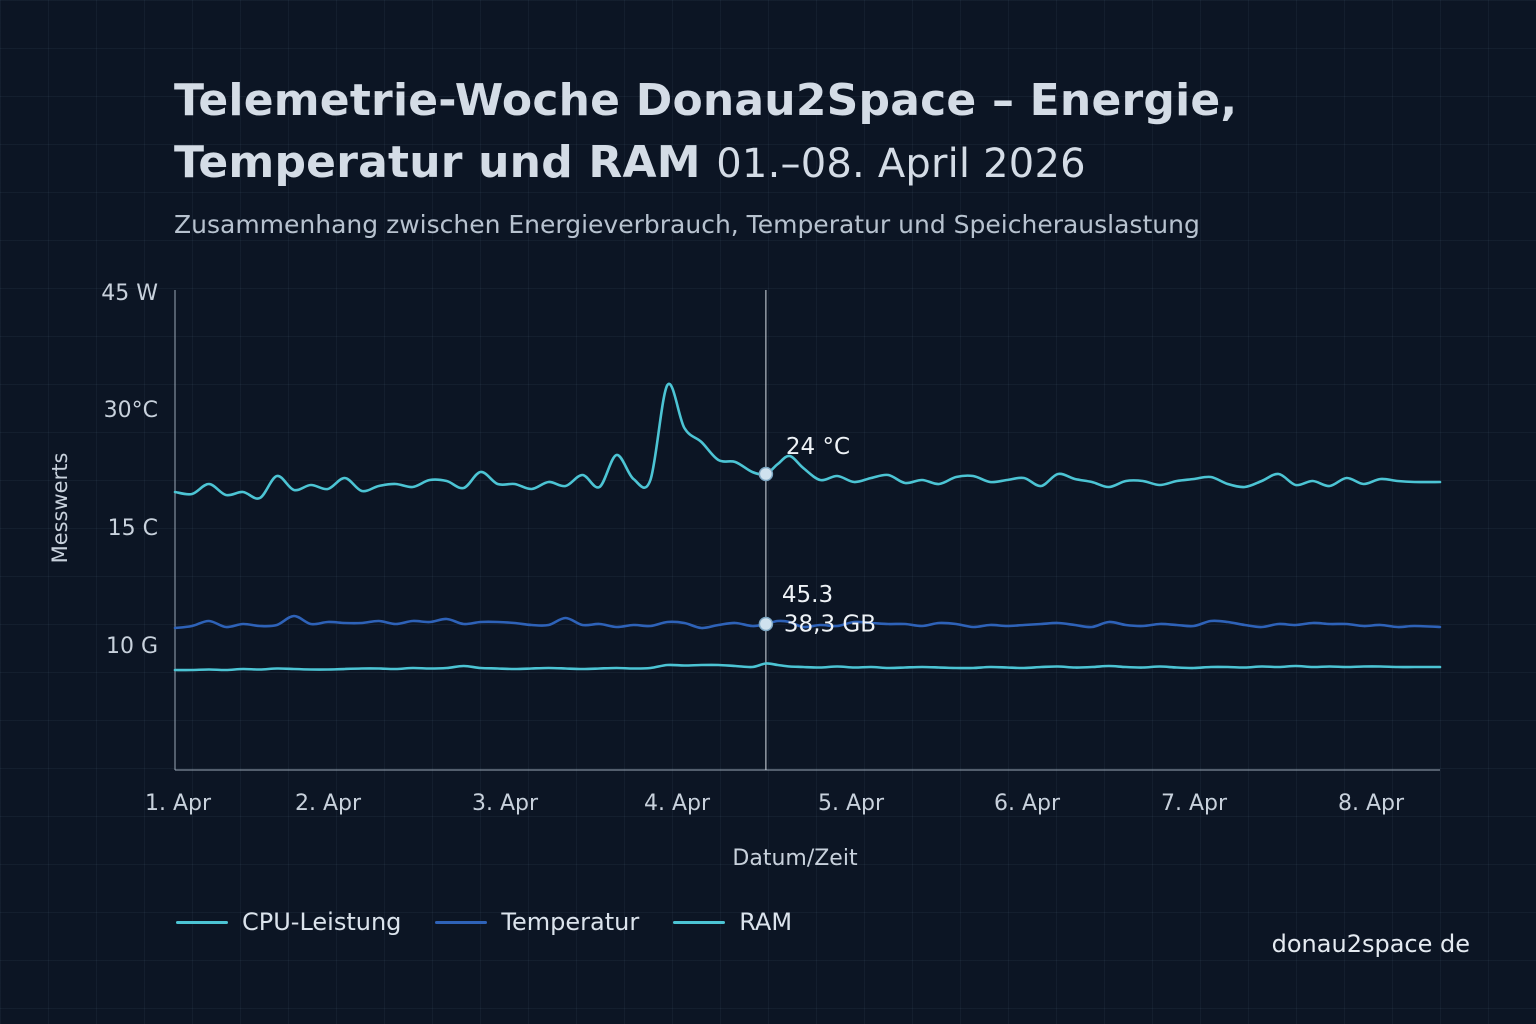 The height and width of the screenshot is (1024, 1536). Describe the element at coordinates (732, 922) in the screenshot. I see `legend-item-ram: RAM` at that location.